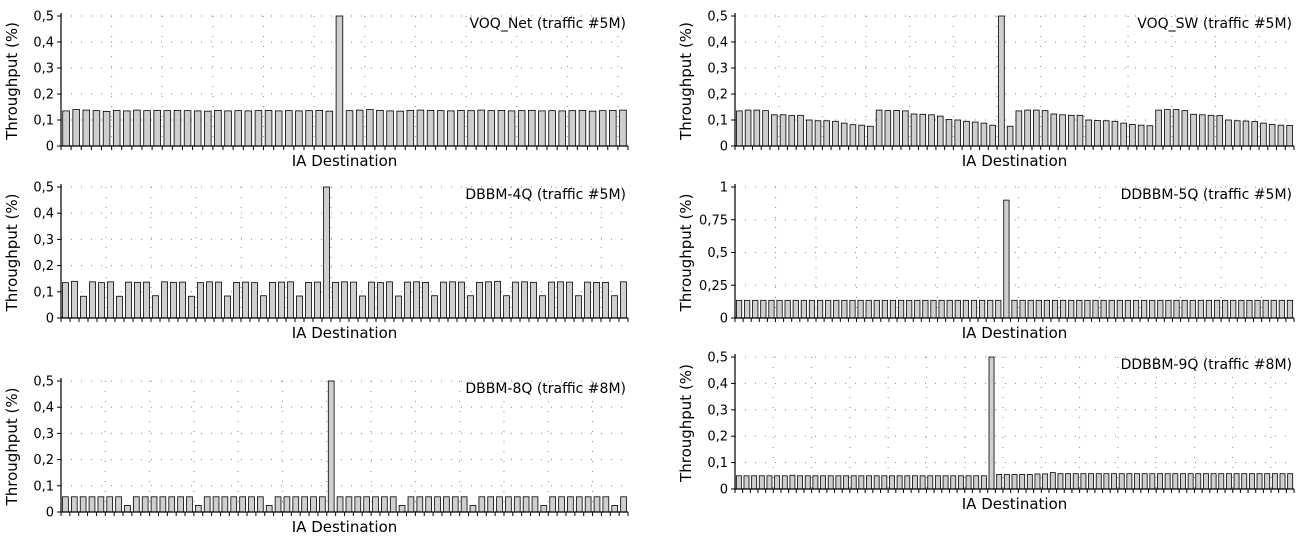 This screenshot has height=538, width=1302. What do you see at coordinates (1214, 24) in the screenshot?
I see `chart-title: VOQ_SW (traffic #5M)` at bounding box center [1214, 24].